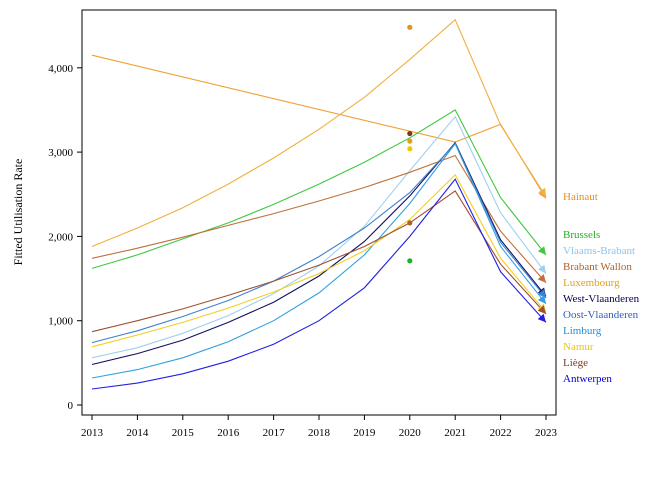 Image resolution: width=672 pixels, height=480 pixels. What do you see at coordinates (581, 235) in the screenshot?
I see `legend-label: Brussels` at bounding box center [581, 235].